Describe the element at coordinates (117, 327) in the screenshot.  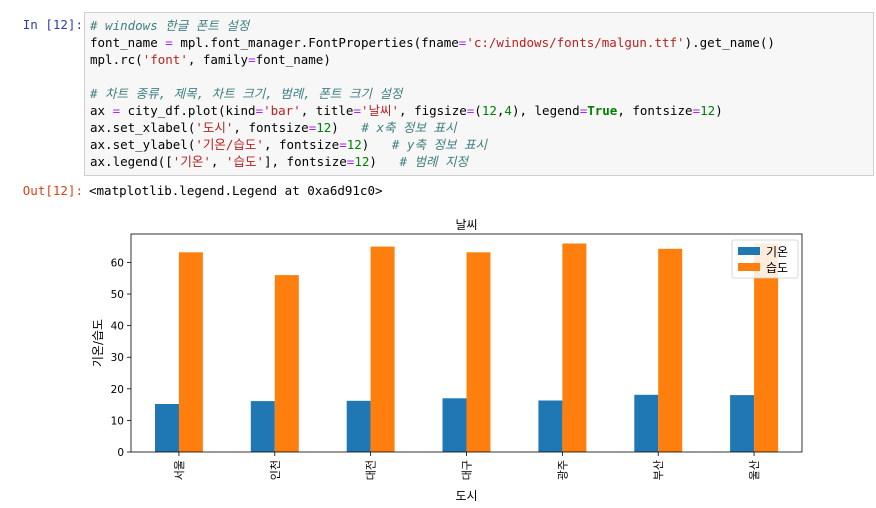
I see `y-tick-label: 40` at that location.